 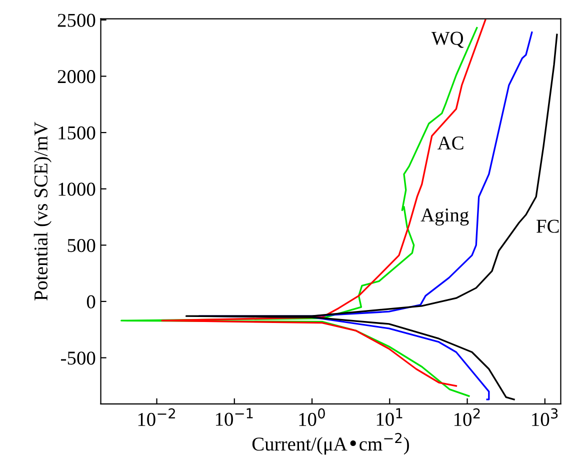 I want to click on y-axis-title: Potential (vs SCE)/mV, so click(x=43, y=211).